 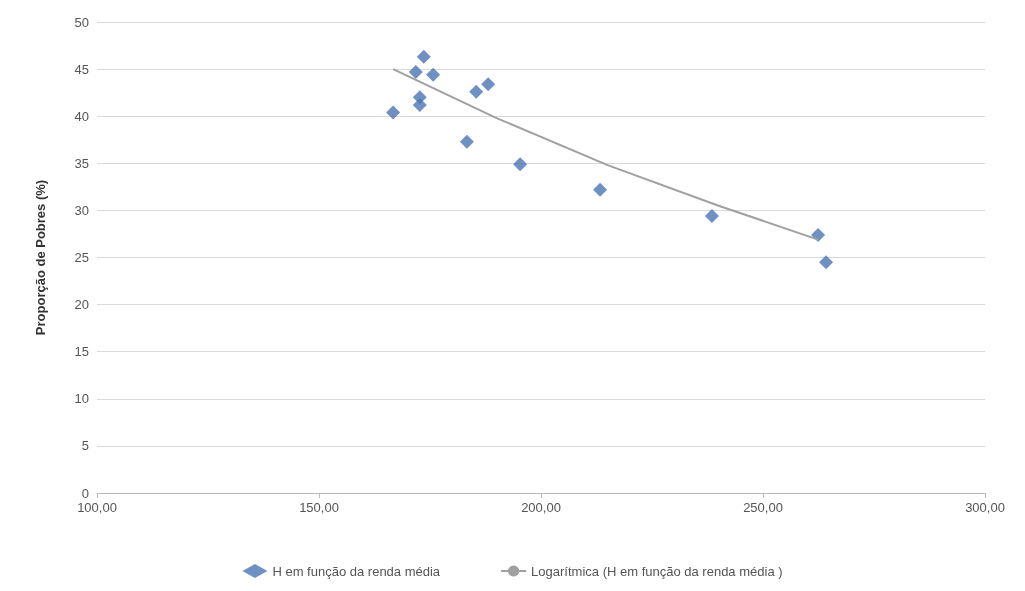 What do you see at coordinates (81, 257) in the screenshot?
I see `y-tick-label: 25` at bounding box center [81, 257].